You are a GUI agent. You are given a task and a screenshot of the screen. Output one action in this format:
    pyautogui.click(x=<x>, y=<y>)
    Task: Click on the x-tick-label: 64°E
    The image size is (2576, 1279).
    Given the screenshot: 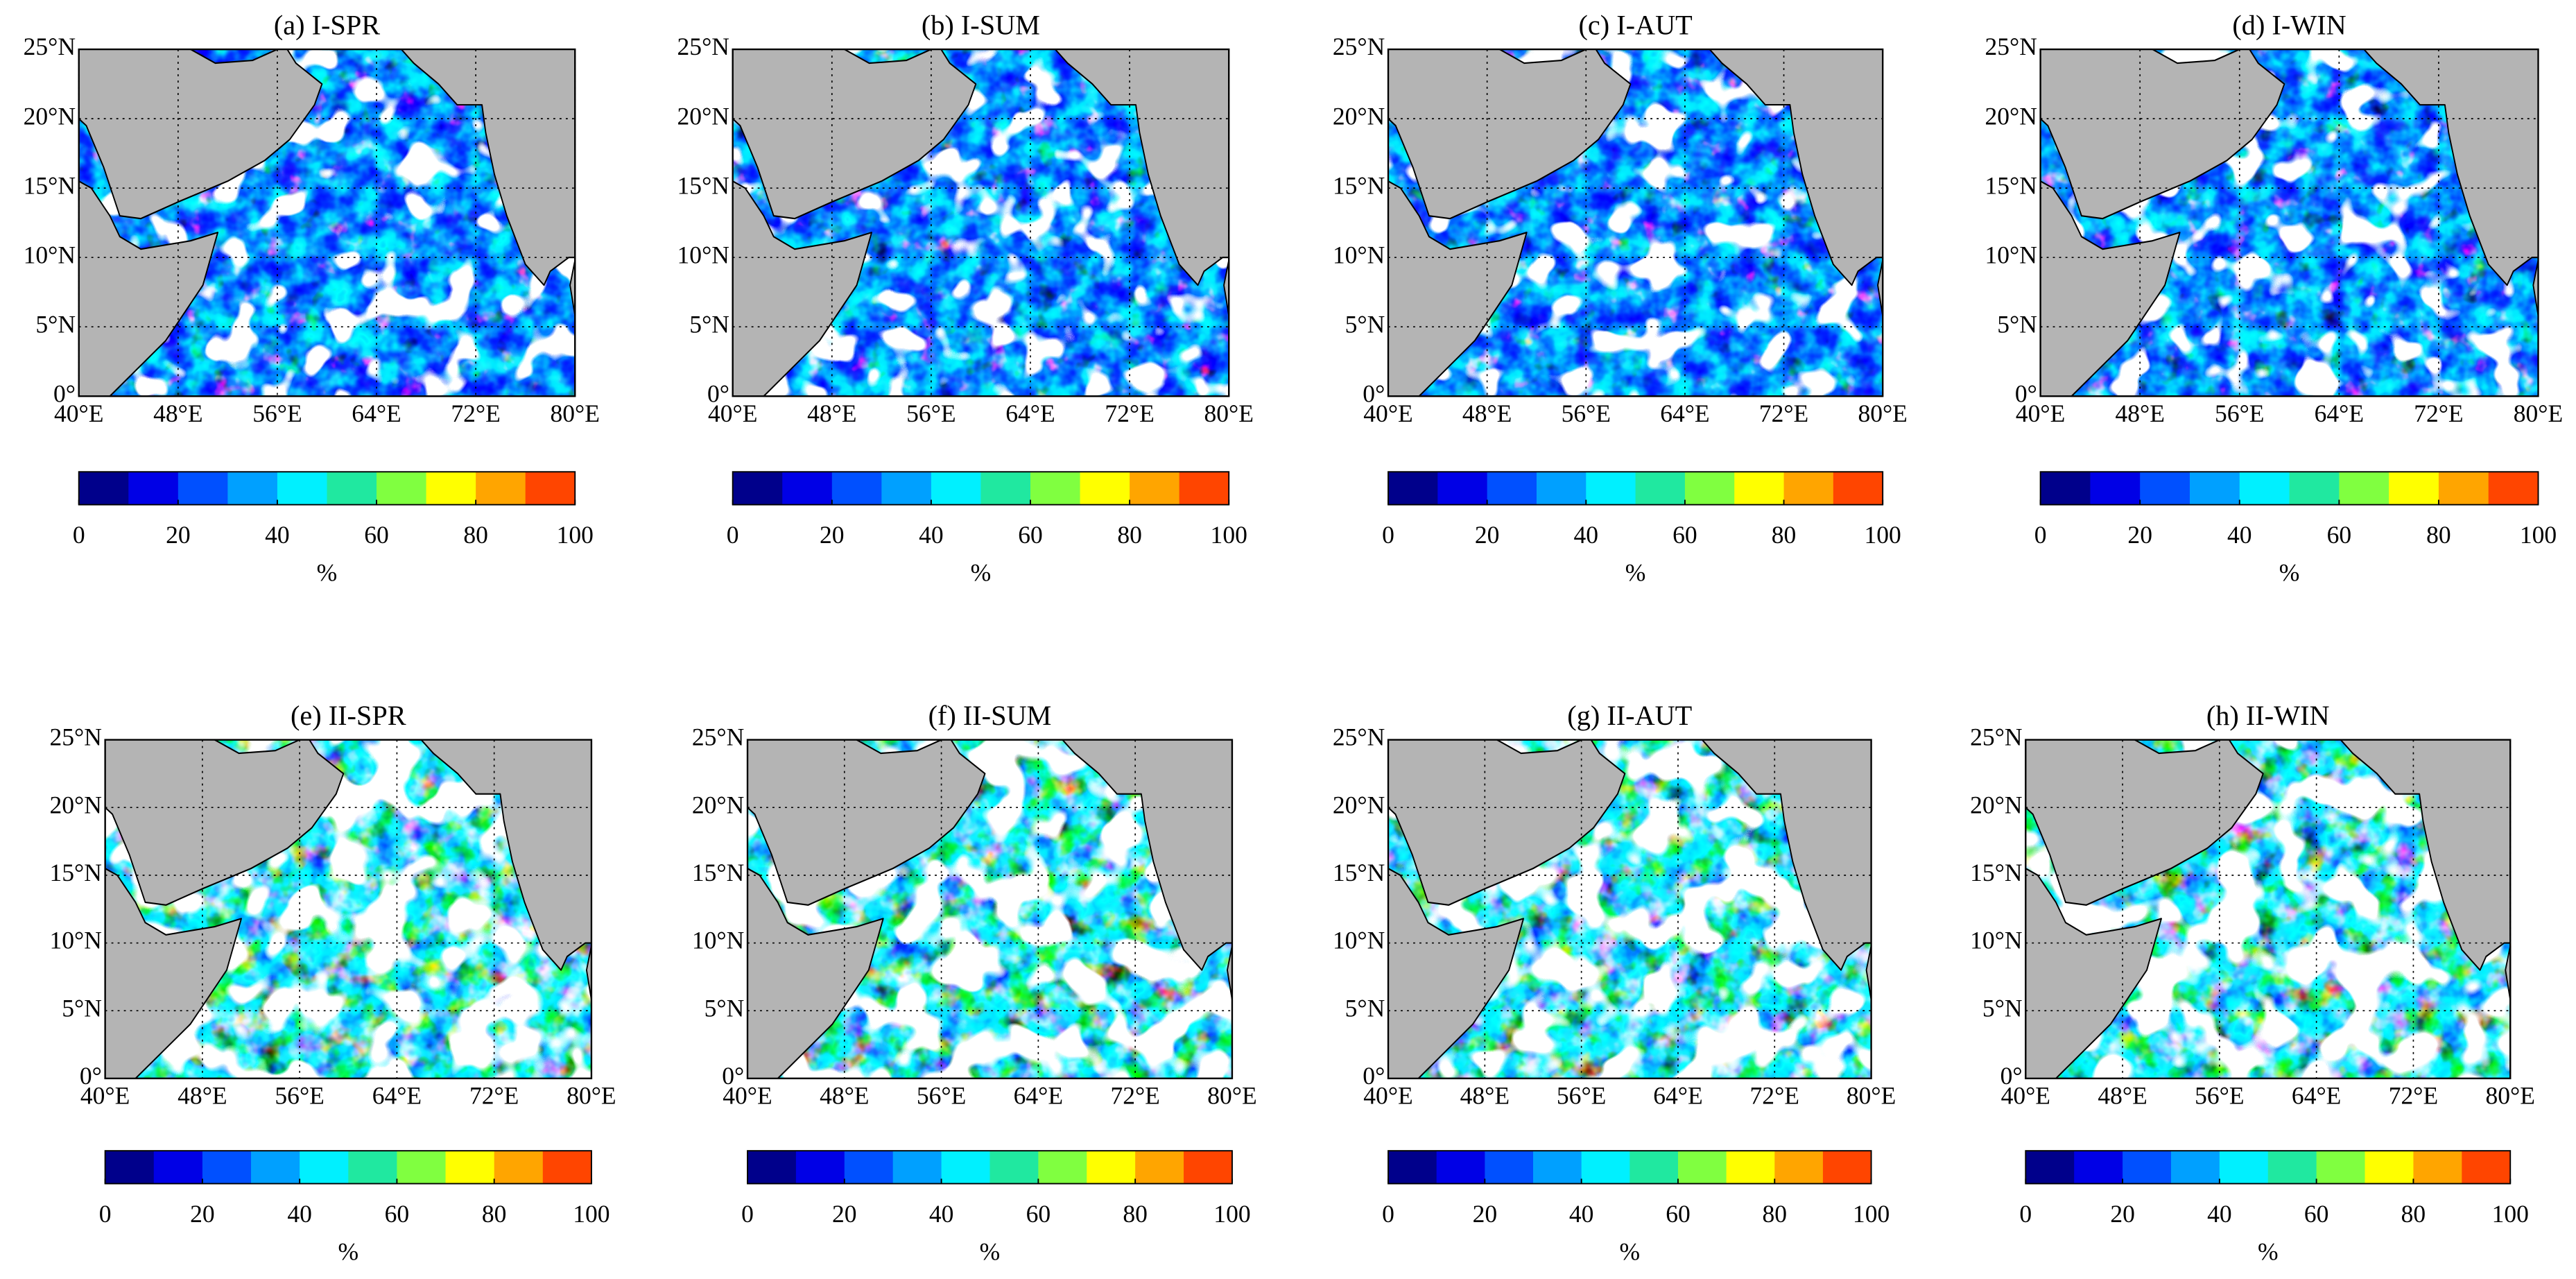 What is the action you would take?
    pyautogui.click(x=2316, y=1095)
    